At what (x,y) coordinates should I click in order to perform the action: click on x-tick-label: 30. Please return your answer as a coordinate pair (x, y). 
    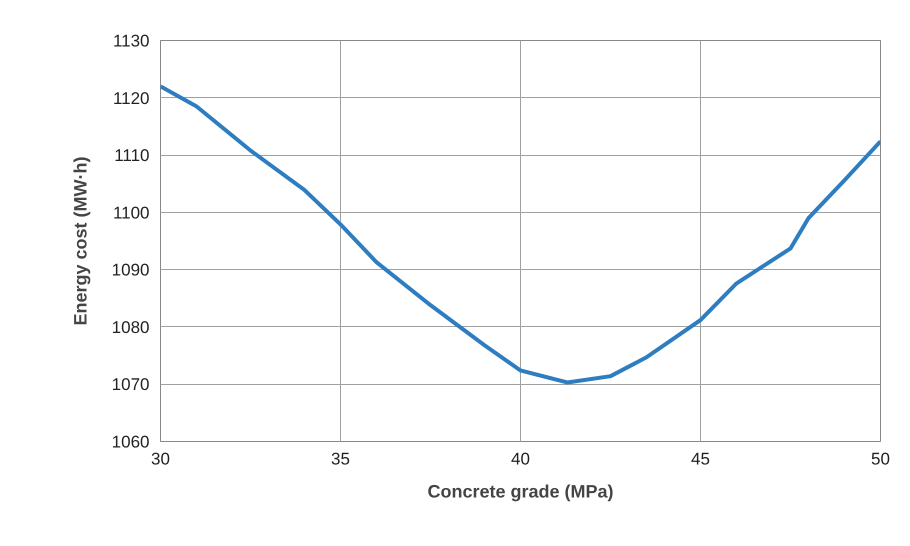
    Looking at the image, I should click on (160, 459).